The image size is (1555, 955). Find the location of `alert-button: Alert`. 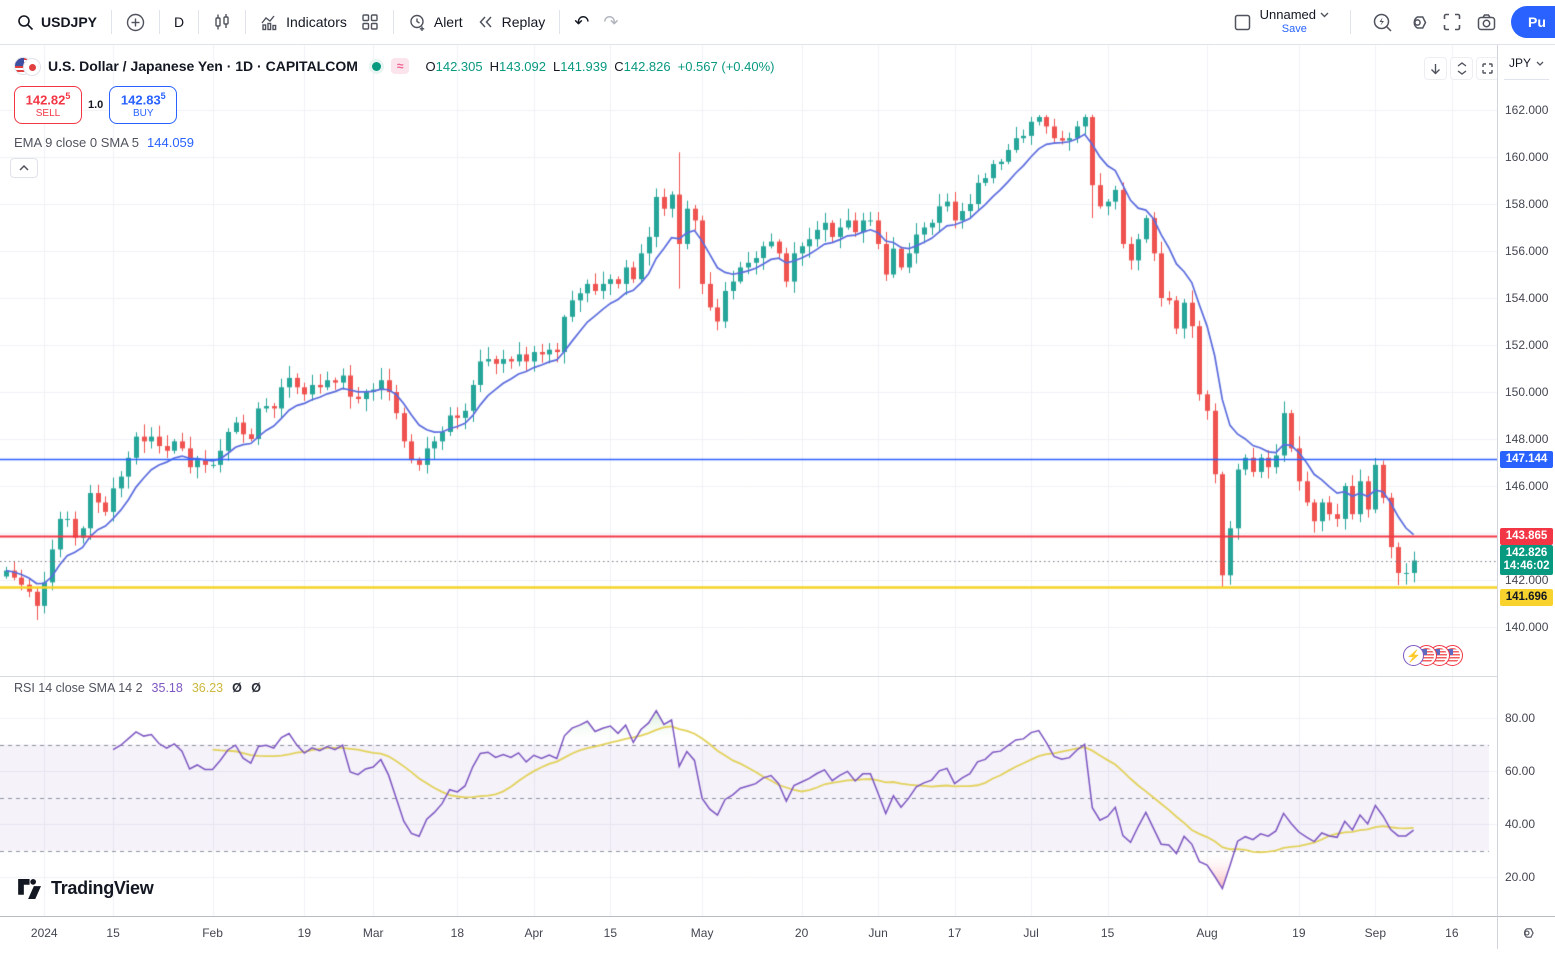

alert-button: Alert is located at coordinates (435, 22).